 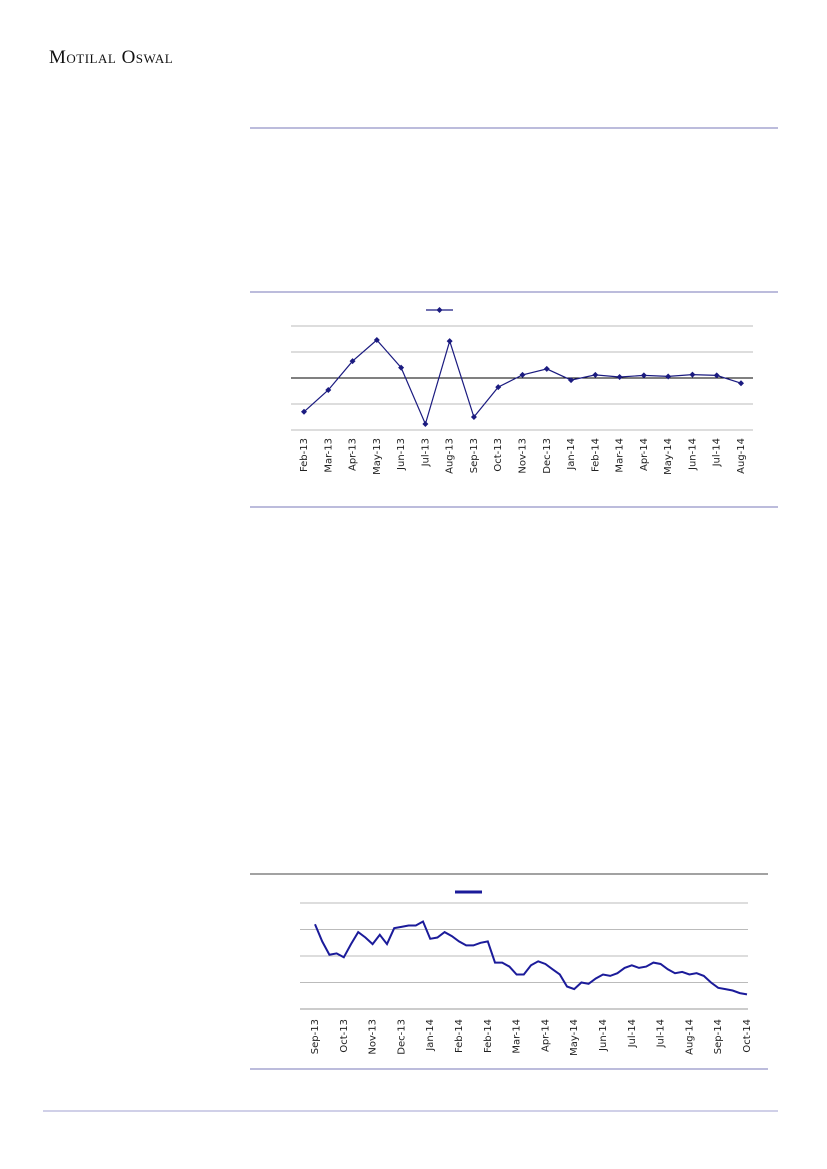 I want to click on x-tick-label: Jun-13, so click(x=401, y=454).